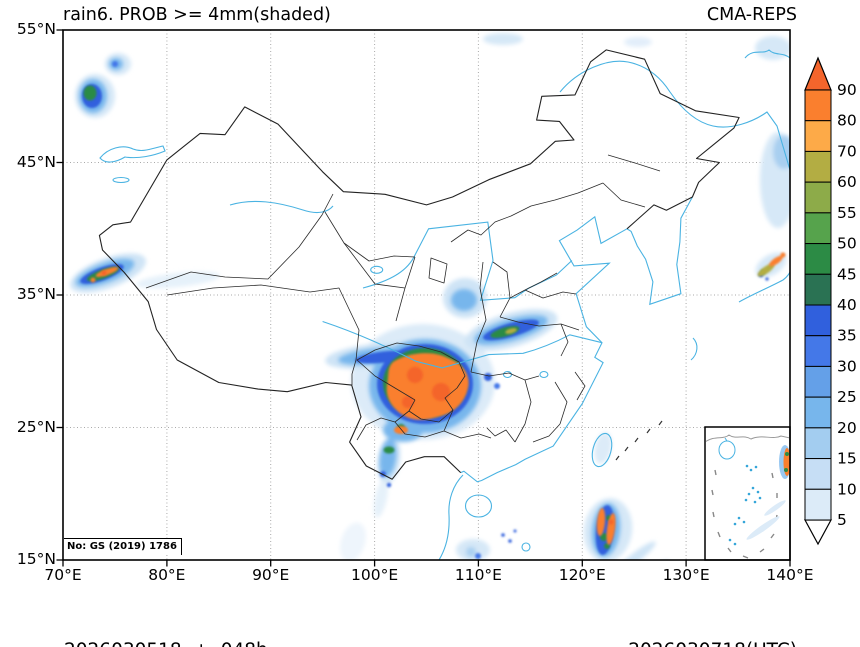  Describe the element at coordinates (818, 73) in the screenshot. I see `colorbar-arrow-top` at that location.